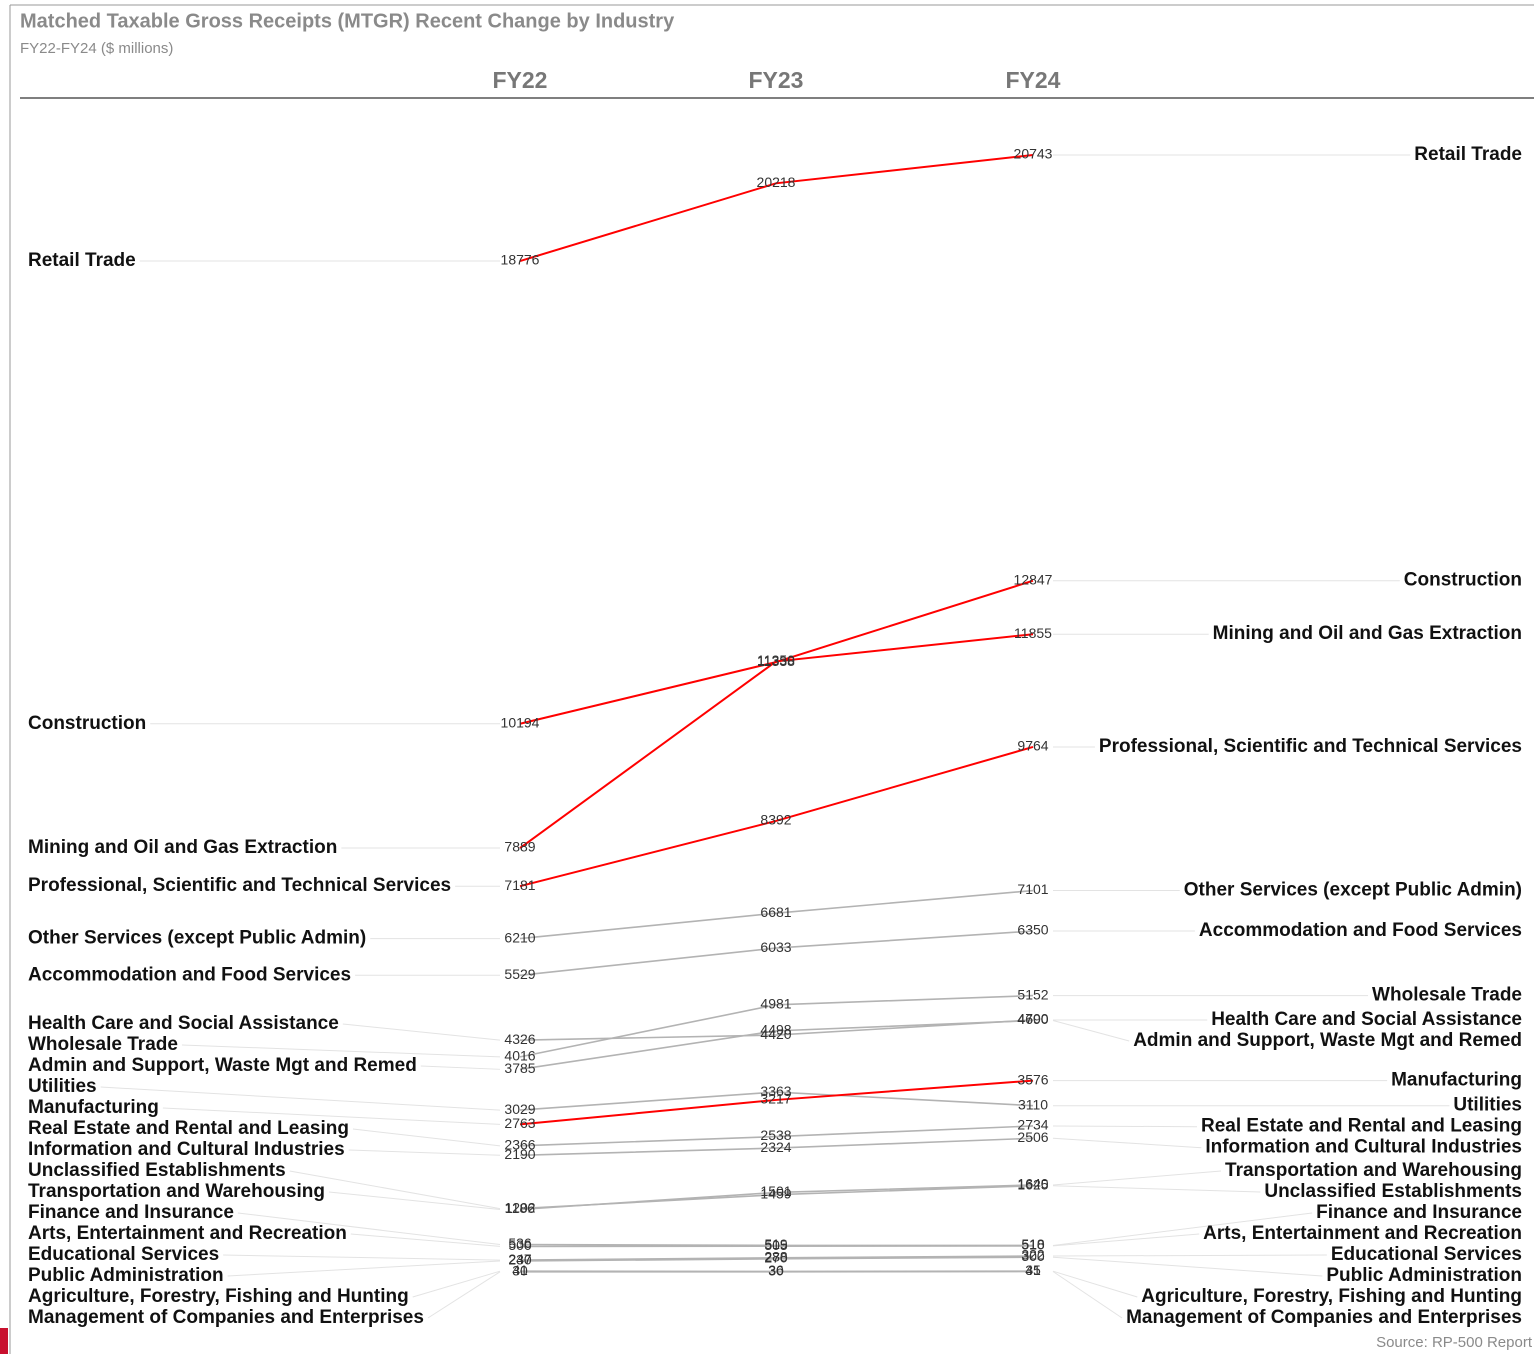 This screenshot has height=1354, width=1534. What do you see at coordinates (1456, 1080) in the screenshot?
I see `series-label-right: Manufacturing` at bounding box center [1456, 1080].